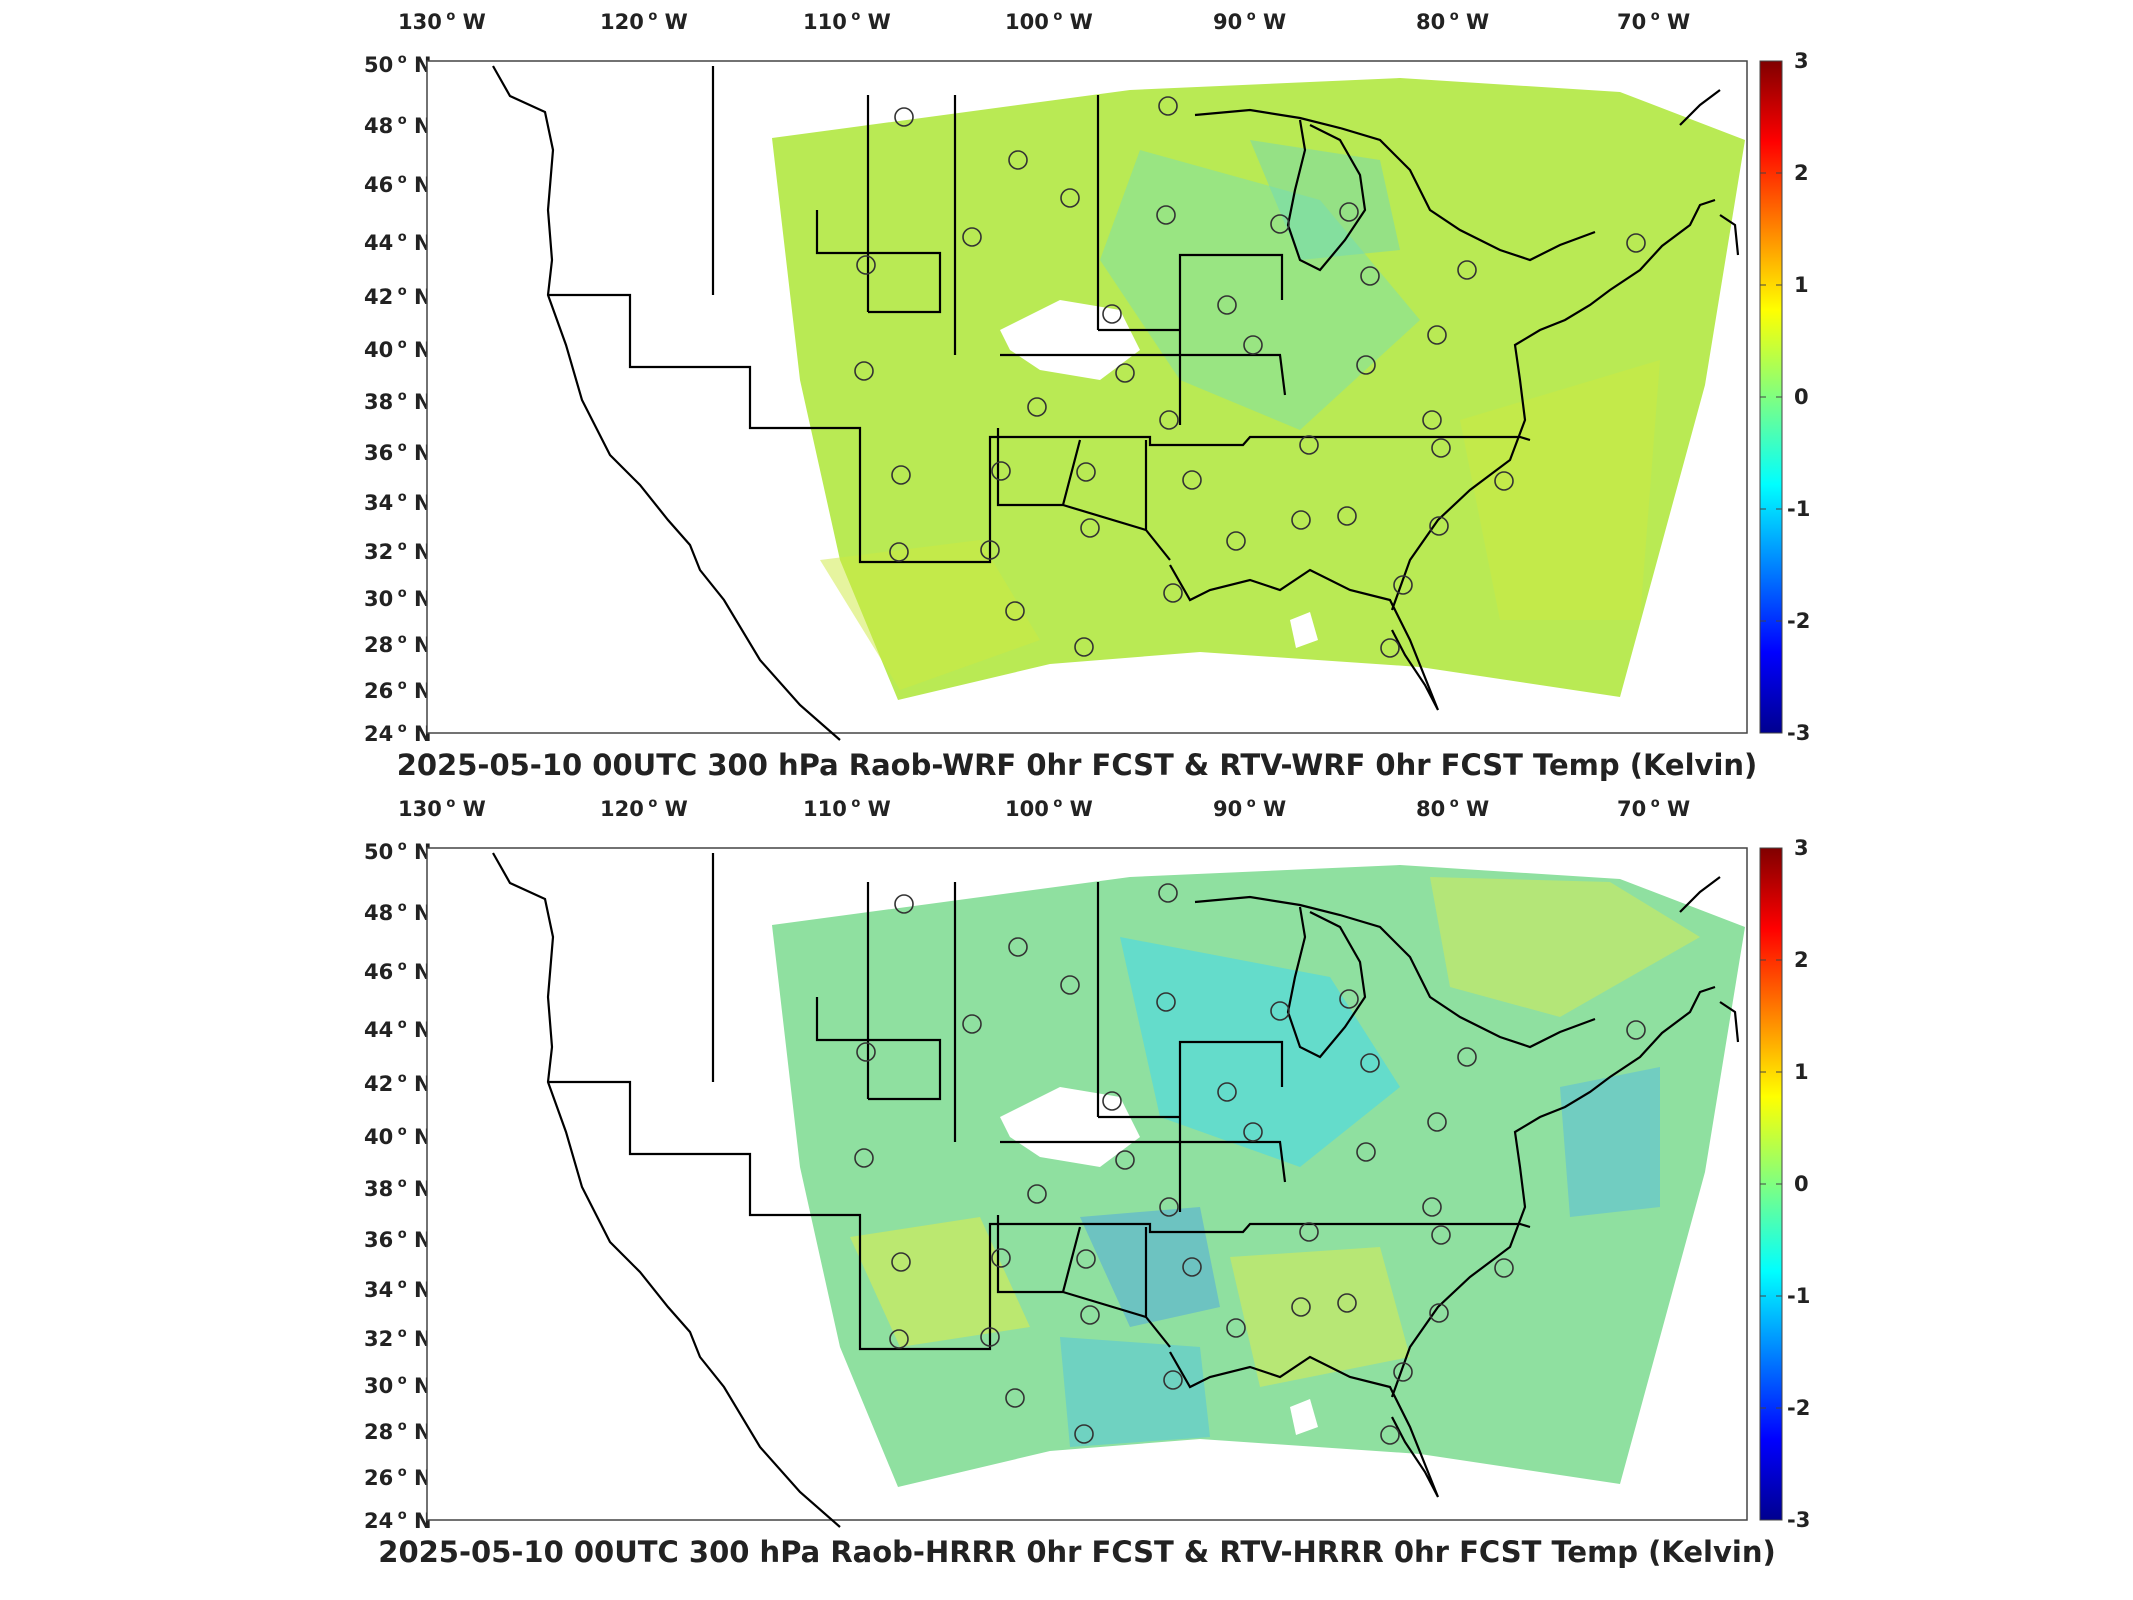 This screenshot has height=1600, width=2133. Describe the element at coordinates (644, 21) in the screenshot. I see `lon-label-120w: 120 o W` at that location.